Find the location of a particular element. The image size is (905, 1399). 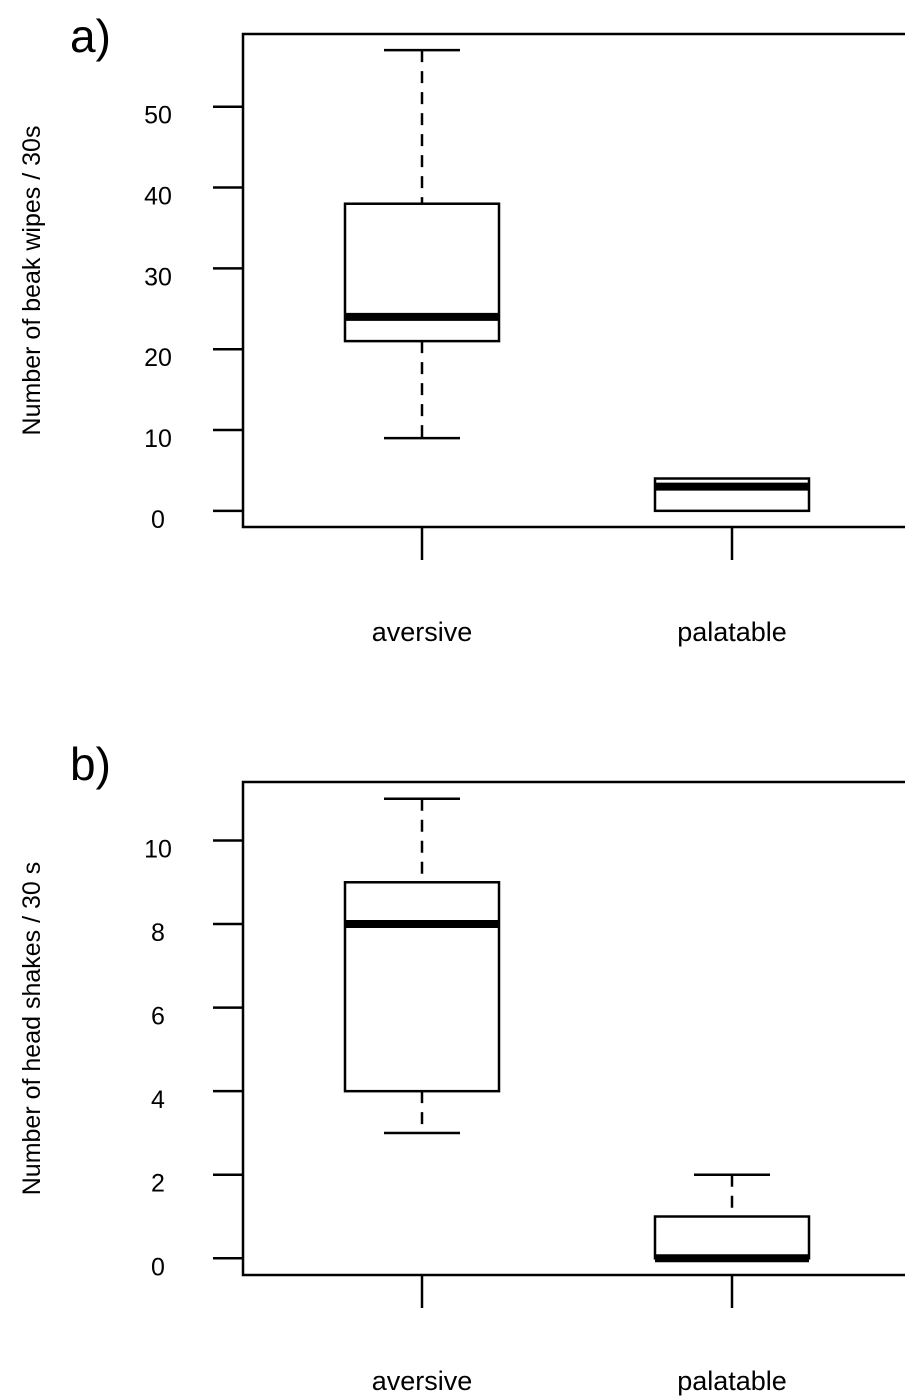

panel-label: b) is located at coordinates (90, 764).